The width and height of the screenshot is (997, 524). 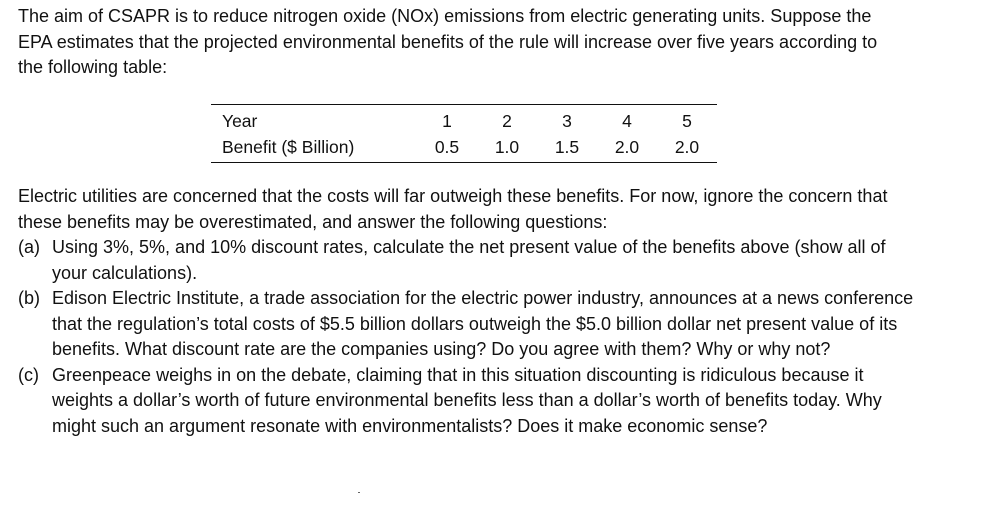 What do you see at coordinates (29, 298) in the screenshot?
I see `question-label: (b)` at bounding box center [29, 298].